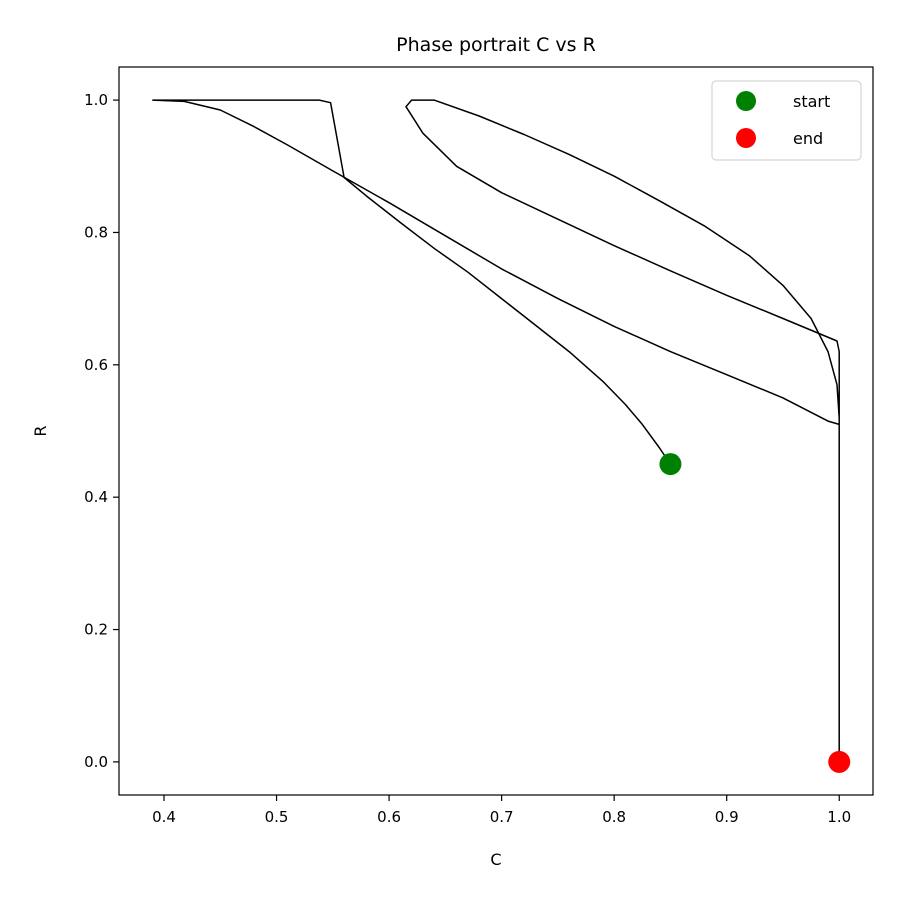 The height and width of the screenshot is (900, 900). Describe the element at coordinates (96, 497) in the screenshot. I see `y-tick-label: 0.4` at that location.